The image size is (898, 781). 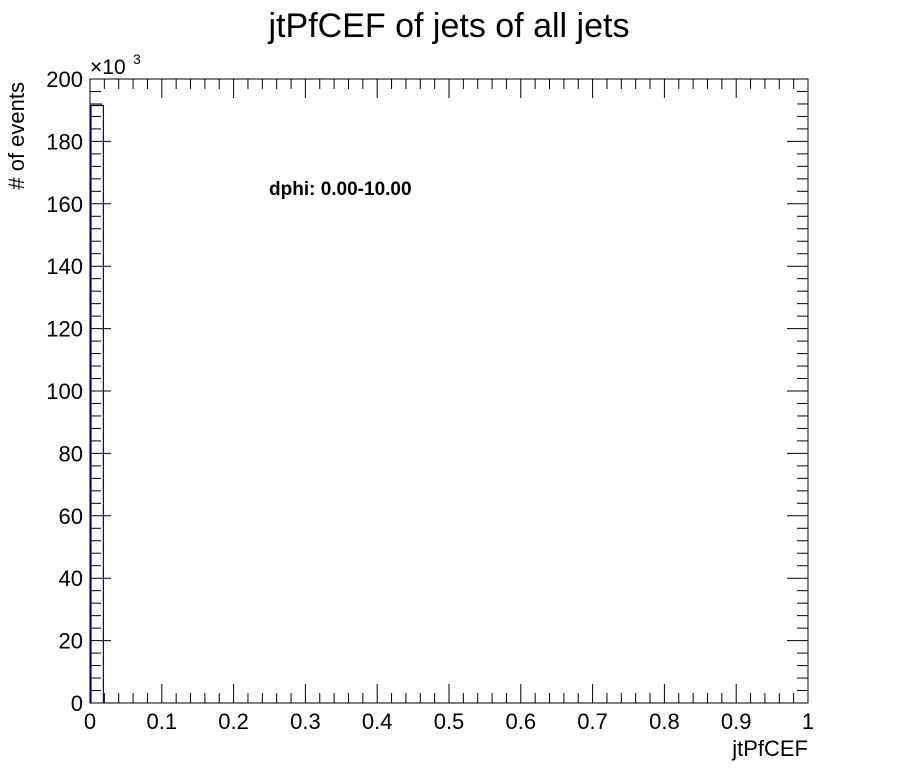 I want to click on x-tick-label: 0.1, so click(x=162, y=721).